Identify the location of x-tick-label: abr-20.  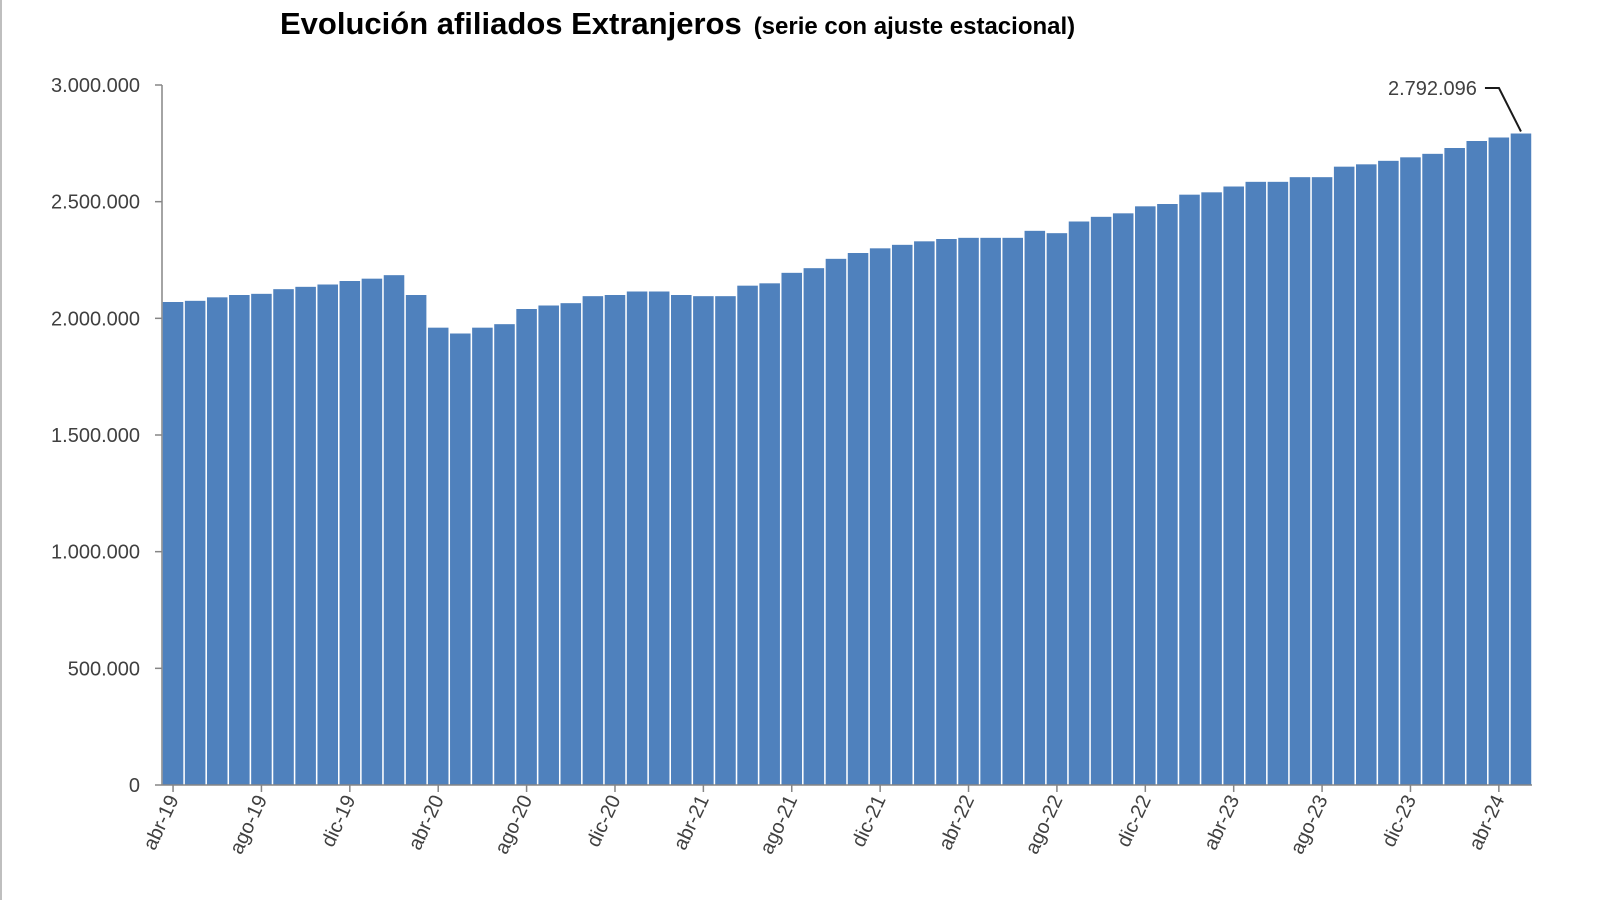
(426, 823).